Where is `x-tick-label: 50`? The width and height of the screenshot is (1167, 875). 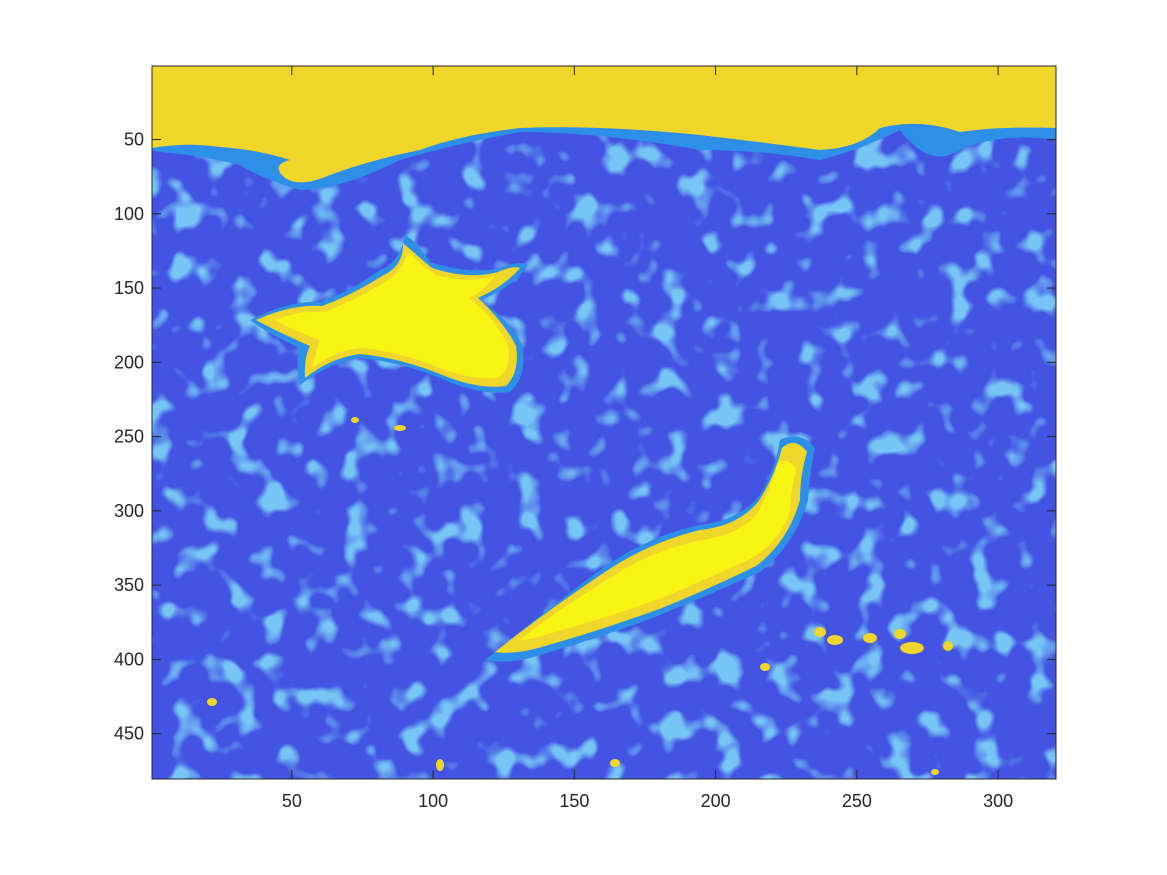
x-tick-label: 50 is located at coordinates (292, 801).